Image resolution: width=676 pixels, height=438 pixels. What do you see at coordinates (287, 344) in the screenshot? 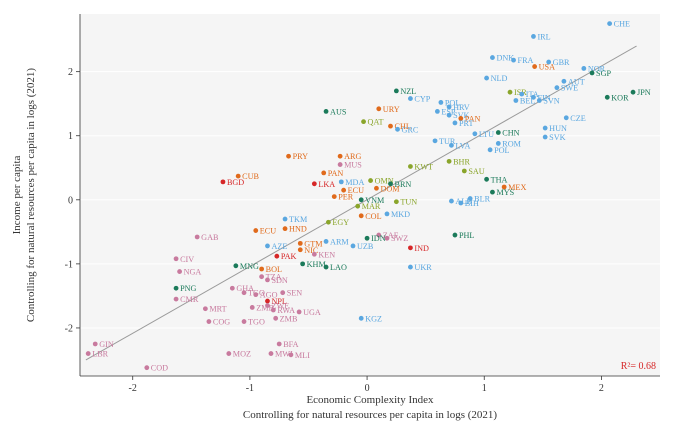
I see `data-point-bfa: BFA` at bounding box center [287, 344].